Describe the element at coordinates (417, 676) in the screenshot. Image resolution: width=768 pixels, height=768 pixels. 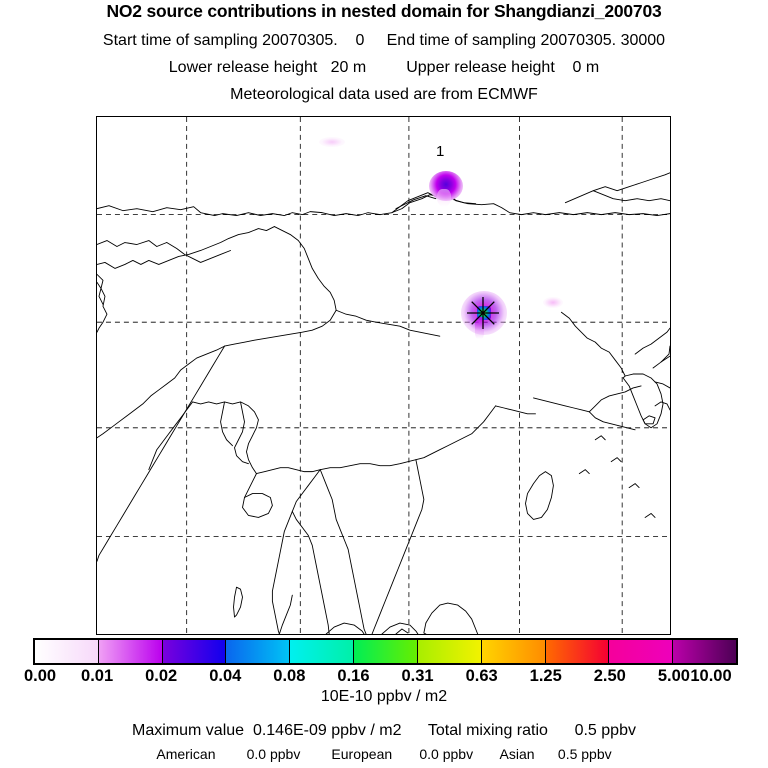
I see `colorbar-tick-0.31: 0.31` at that location.